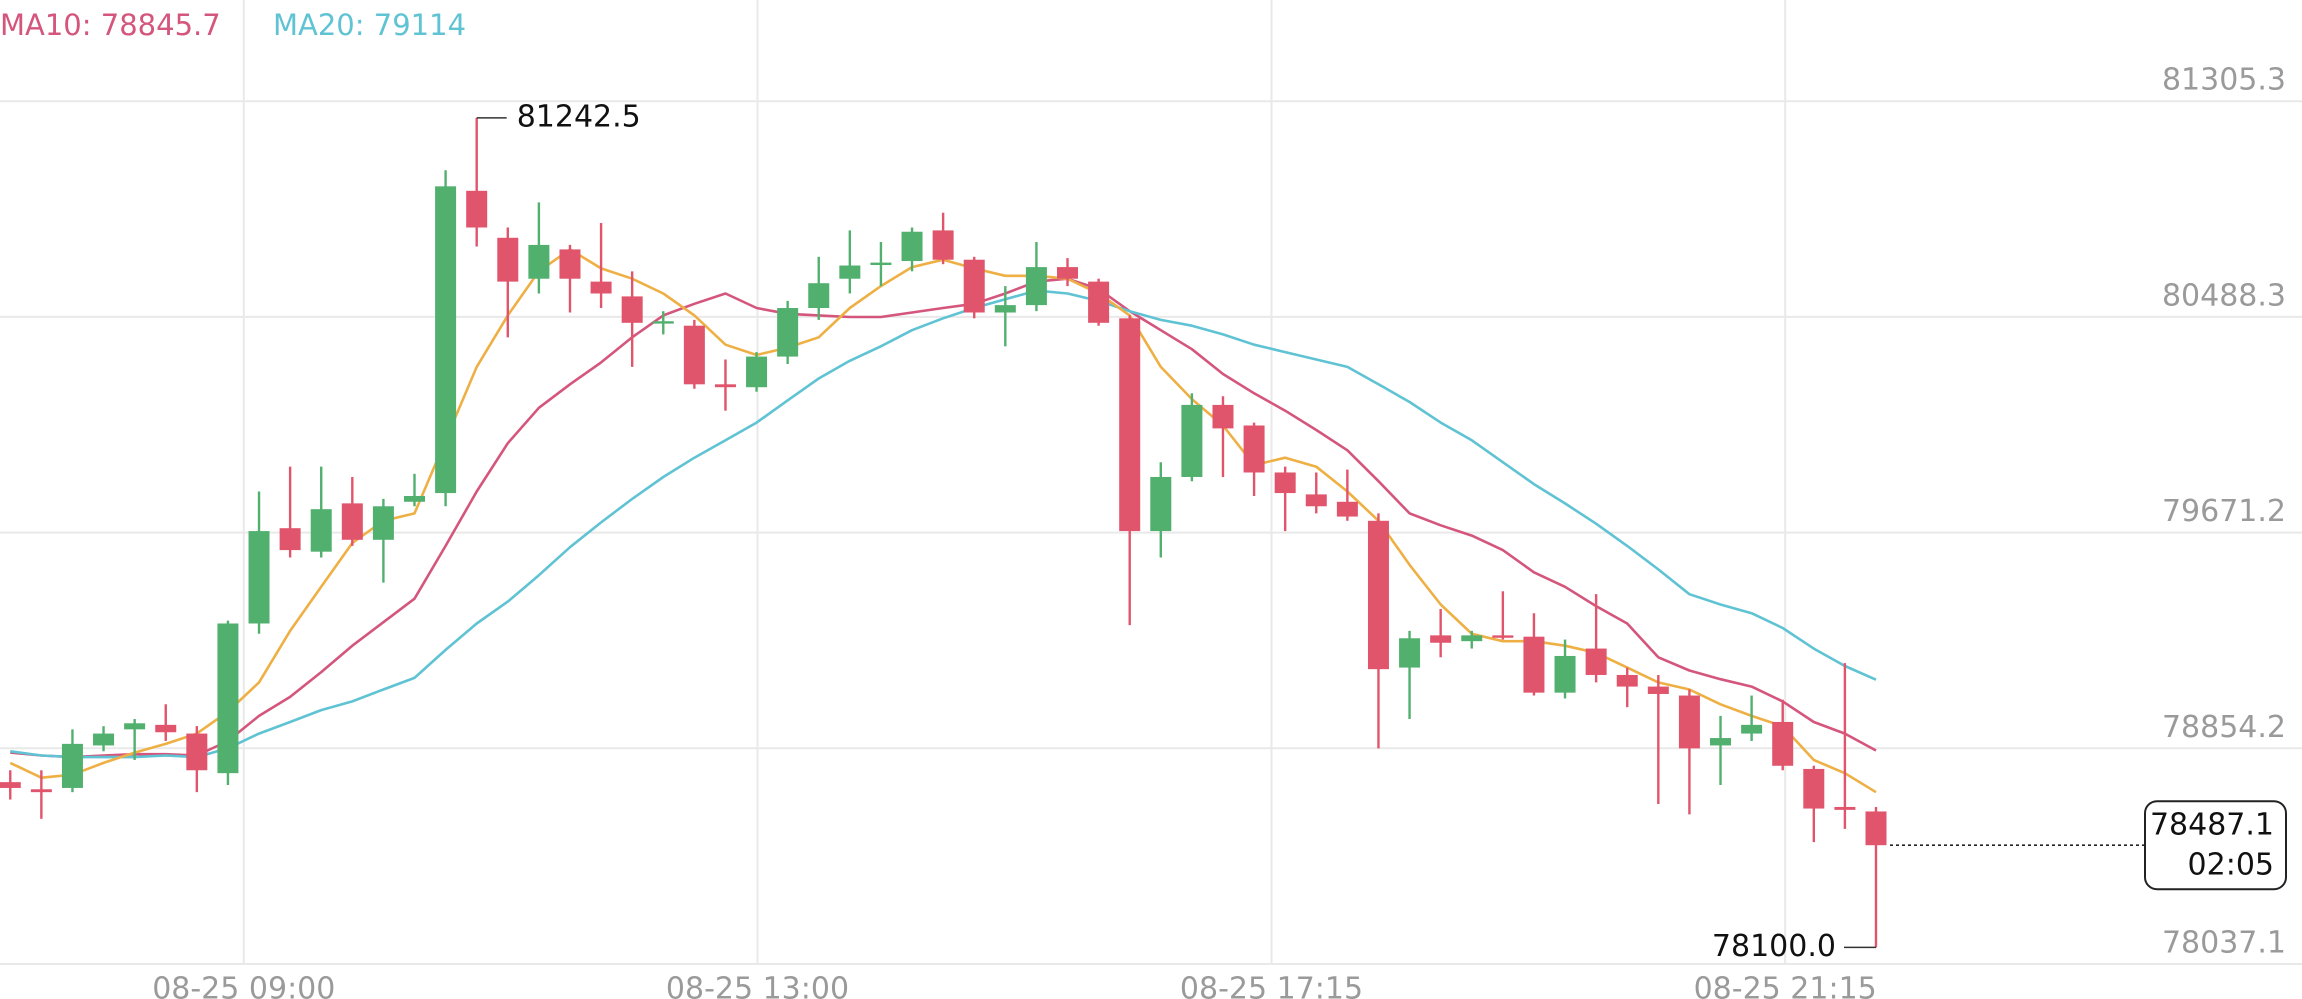  What do you see at coordinates (314, 25) in the screenshot?
I see `legend-name: MA20` at bounding box center [314, 25].